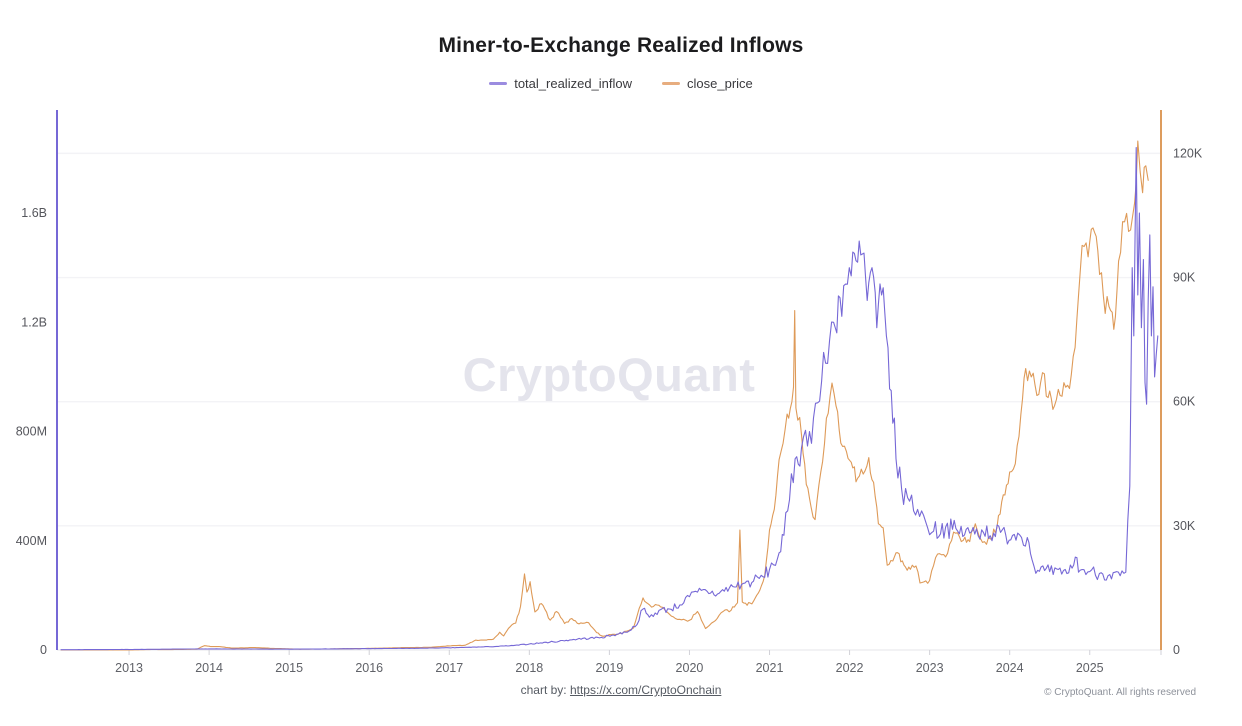 This screenshot has width=1242, height=726. What do you see at coordinates (609, 668) in the screenshot?
I see `x-axis-tick-label: 2019` at bounding box center [609, 668].